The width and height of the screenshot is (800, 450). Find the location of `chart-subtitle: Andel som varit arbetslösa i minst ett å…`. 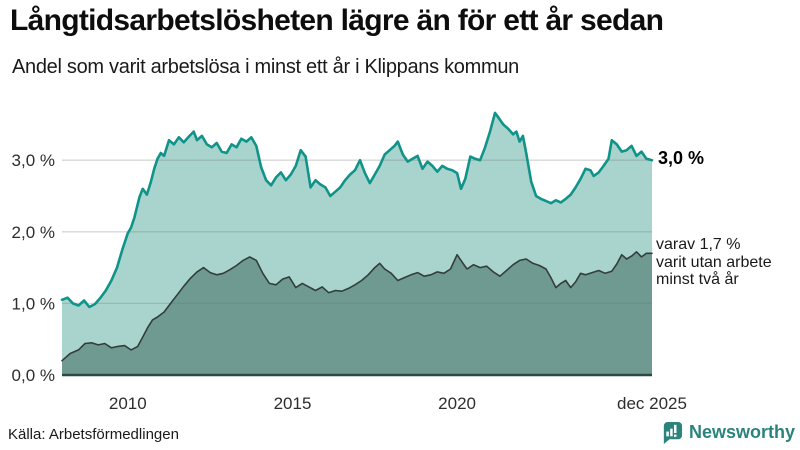

chart-subtitle: Andel som varit arbetslösa i minst ett å… is located at coordinates (265, 67).